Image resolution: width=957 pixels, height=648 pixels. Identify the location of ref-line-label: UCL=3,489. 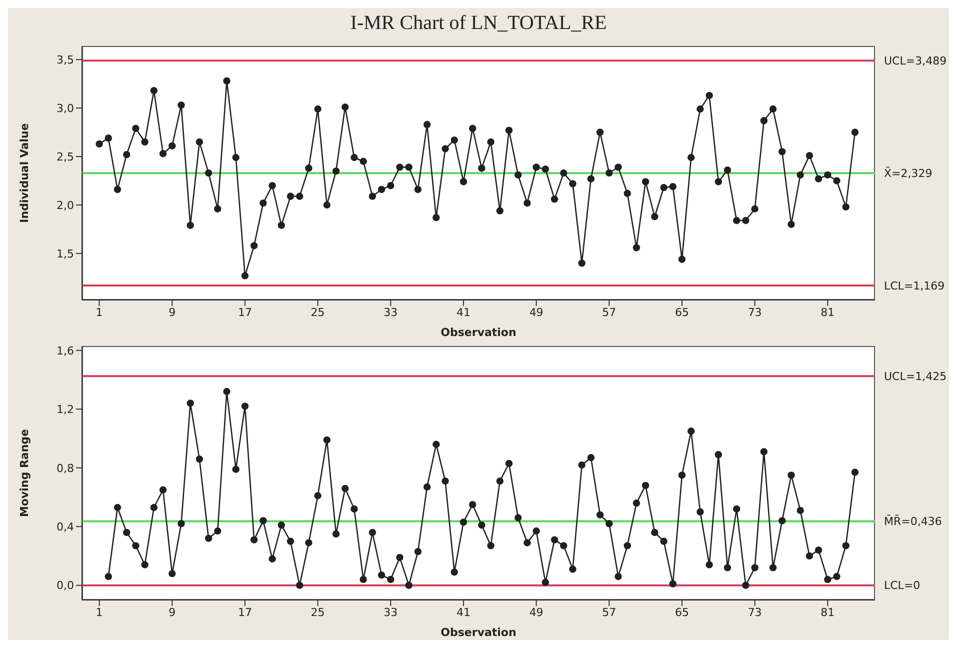
(915, 61).